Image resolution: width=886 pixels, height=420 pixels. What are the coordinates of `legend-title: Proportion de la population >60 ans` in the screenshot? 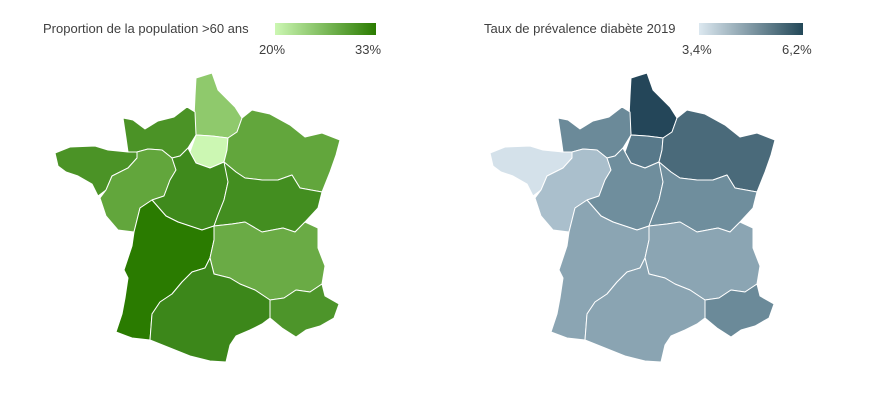 It's located at (146, 28).